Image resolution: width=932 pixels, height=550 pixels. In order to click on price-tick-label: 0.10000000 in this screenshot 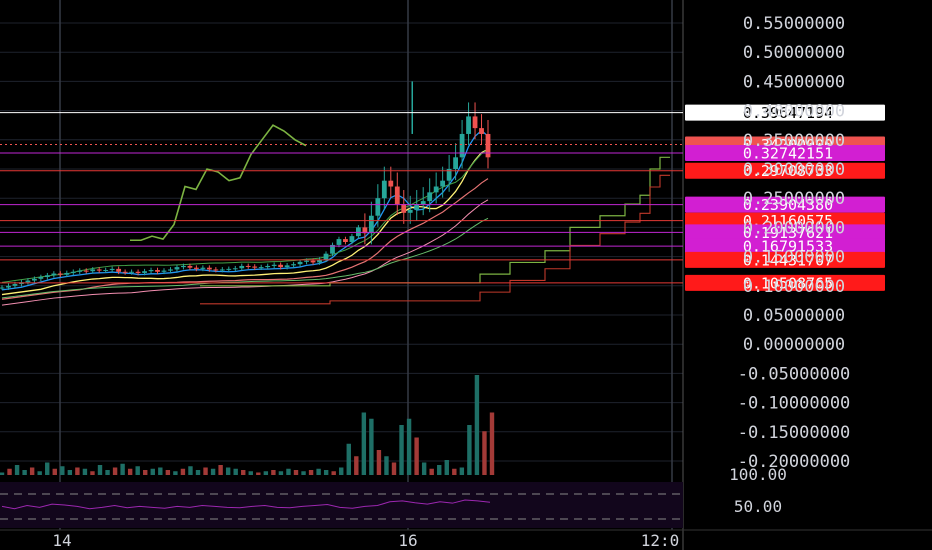, I will do `click(794, 287)`.